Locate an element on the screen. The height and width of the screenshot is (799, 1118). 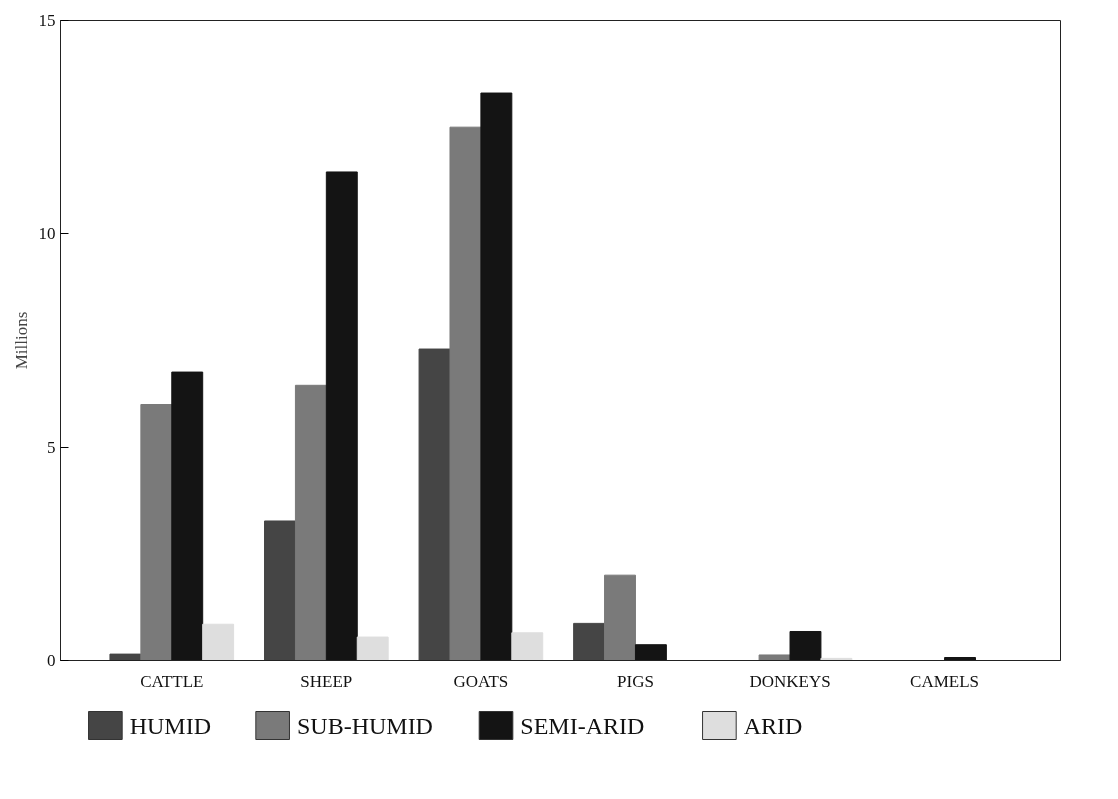
legend-label: SUB-HUMID is located at coordinates (364, 725).